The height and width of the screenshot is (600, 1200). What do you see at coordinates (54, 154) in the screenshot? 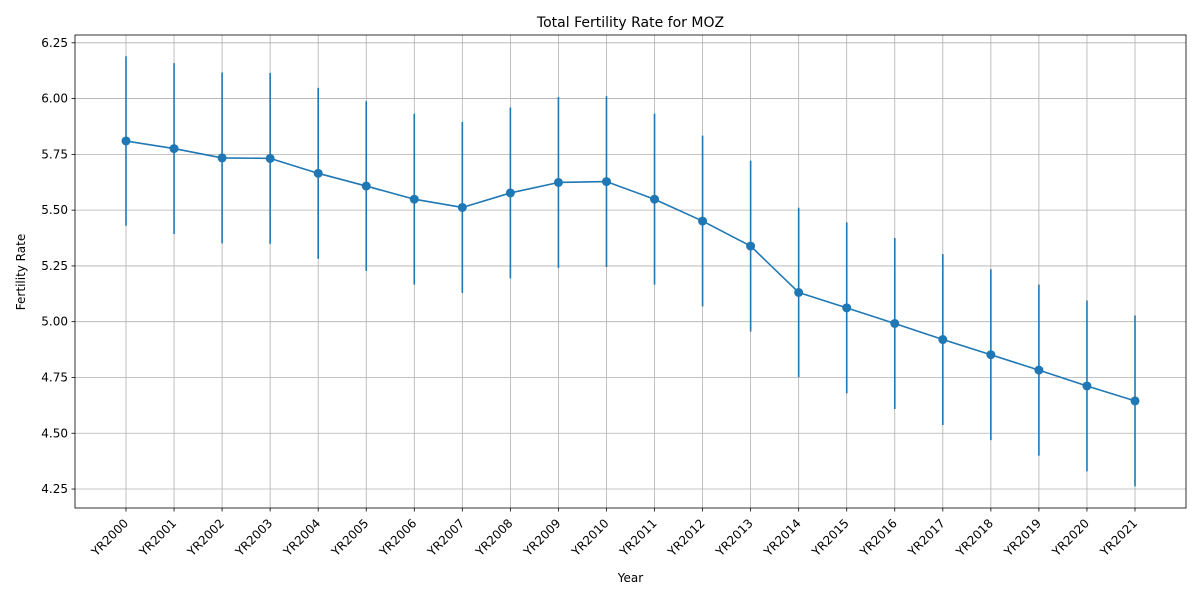
I see `y-tick-label: 5.75` at bounding box center [54, 154].